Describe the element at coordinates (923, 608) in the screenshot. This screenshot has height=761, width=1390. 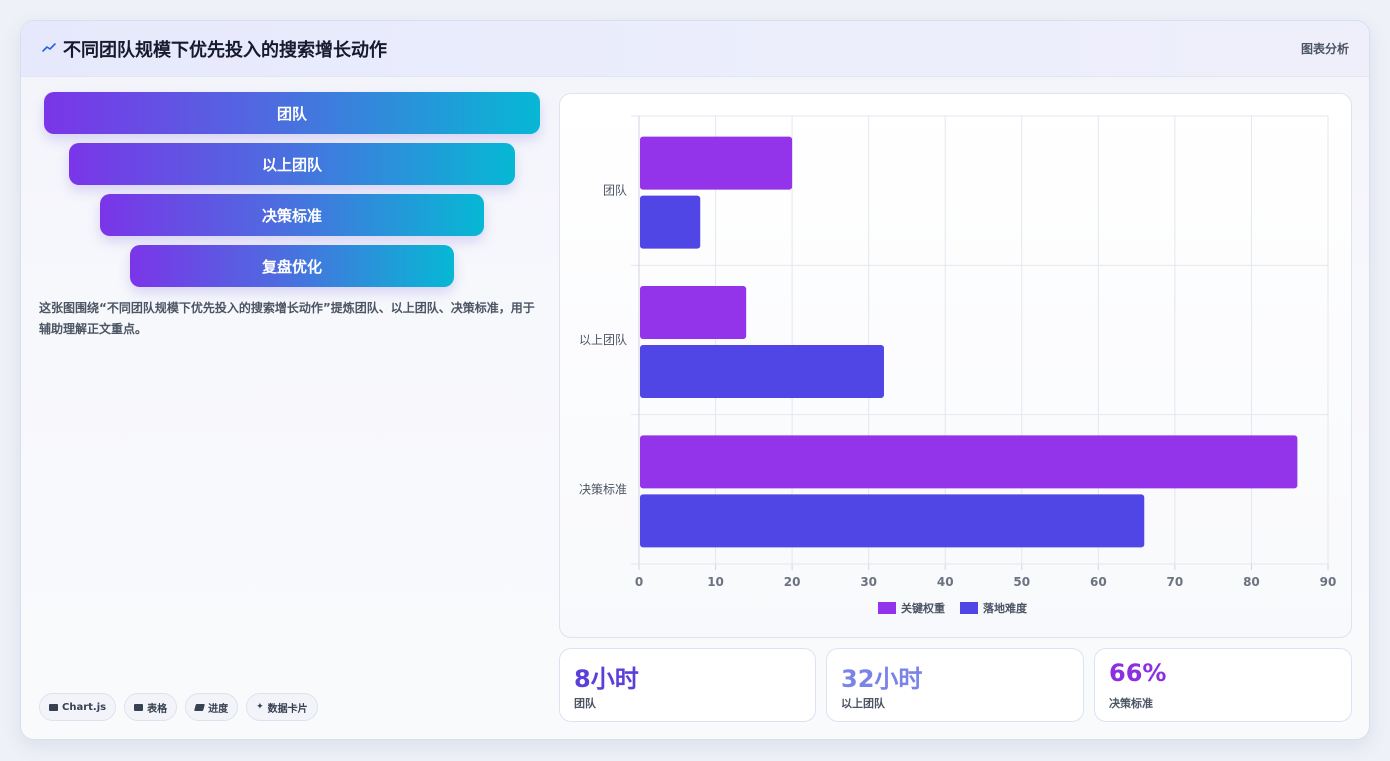
I see `legend-label: 关键权重` at that location.